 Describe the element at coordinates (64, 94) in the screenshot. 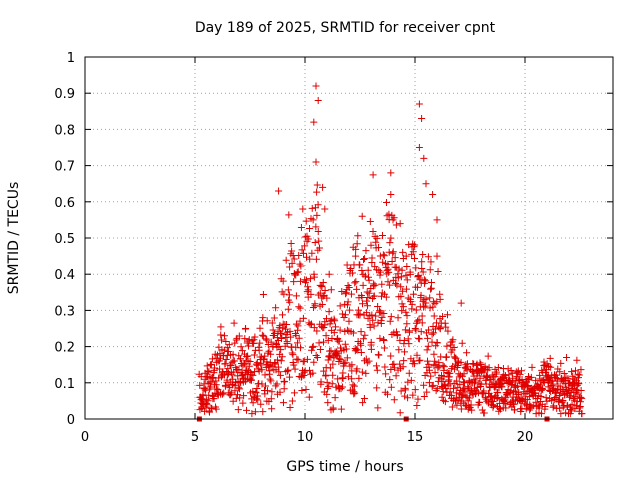

I see `y-tick-label: 0.9` at that location.